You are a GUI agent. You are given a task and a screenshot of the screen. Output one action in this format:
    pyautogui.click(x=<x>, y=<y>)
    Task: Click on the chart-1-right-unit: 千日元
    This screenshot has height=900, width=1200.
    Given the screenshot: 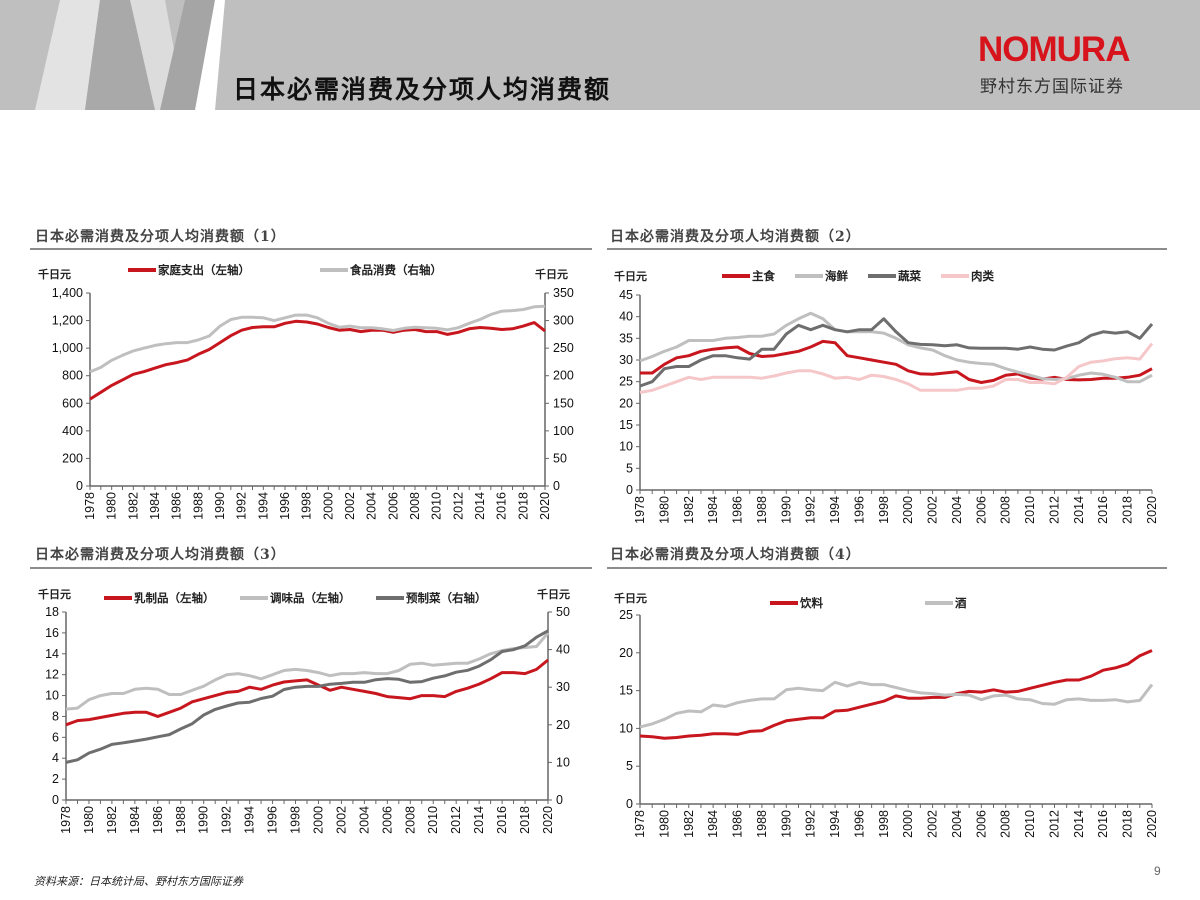 What is the action you would take?
    pyautogui.click(x=551, y=274)
    